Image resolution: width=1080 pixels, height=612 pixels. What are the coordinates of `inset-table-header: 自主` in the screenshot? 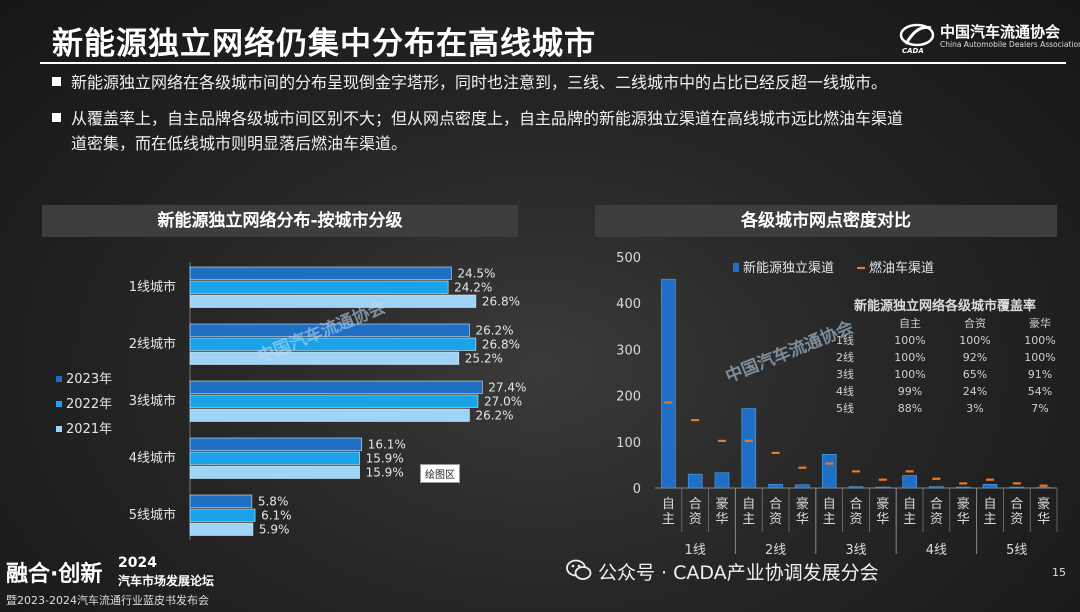 It's located at (910, 323).